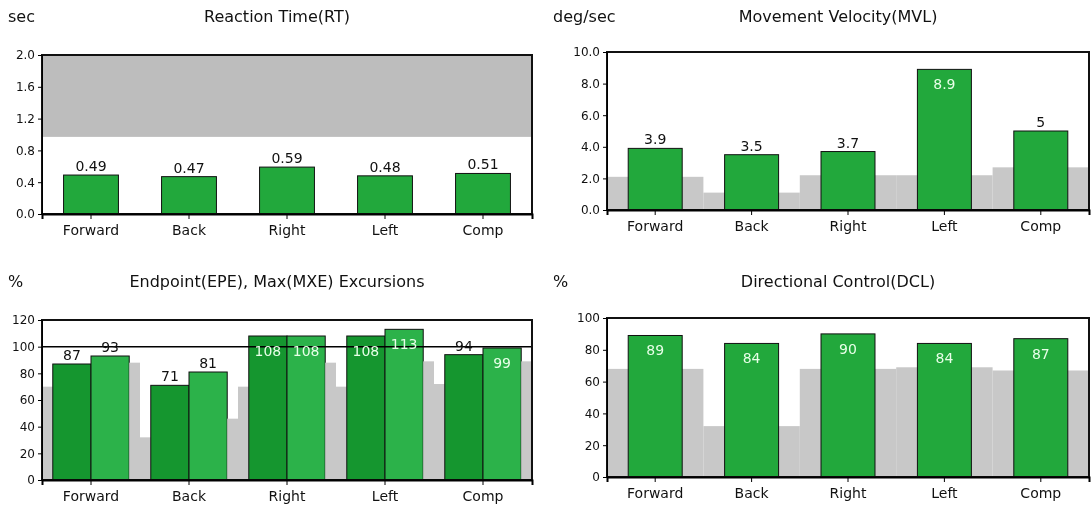 Image resolution: width=1091 pixels, height=513 pixels. Describe the element at coordinates (838, 281) in the screenshot. I see `chart-title: Directional Control(DCL)` at that location.